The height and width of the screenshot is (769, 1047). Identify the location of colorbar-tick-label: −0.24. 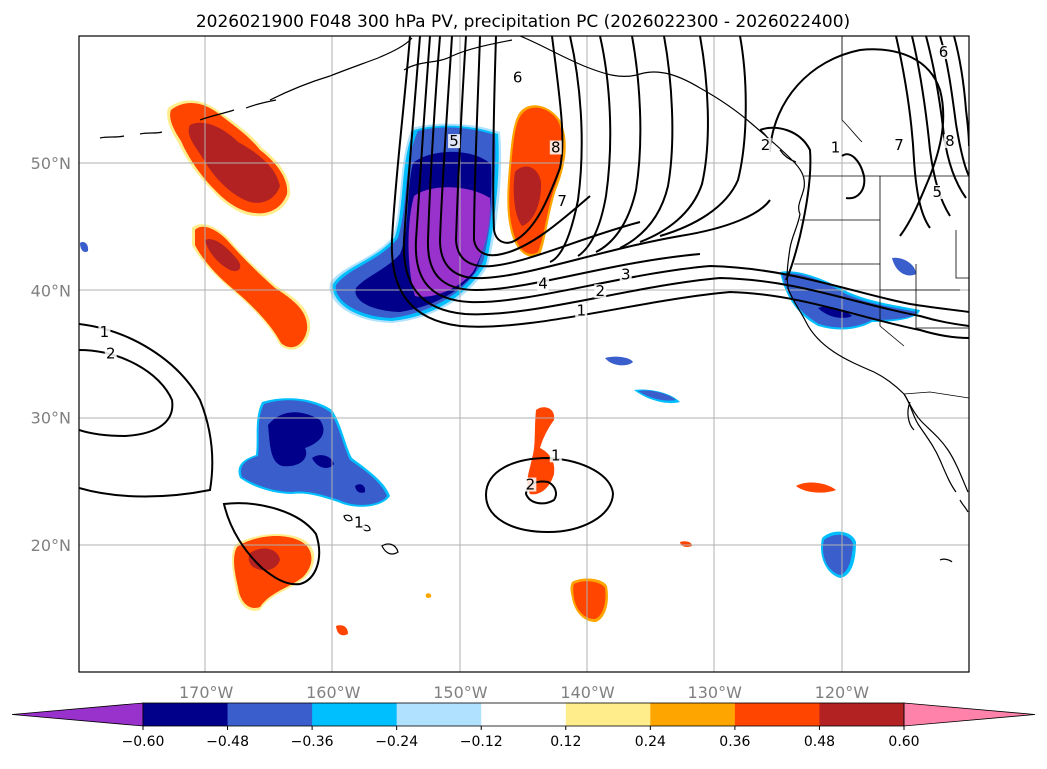
(396, 742).